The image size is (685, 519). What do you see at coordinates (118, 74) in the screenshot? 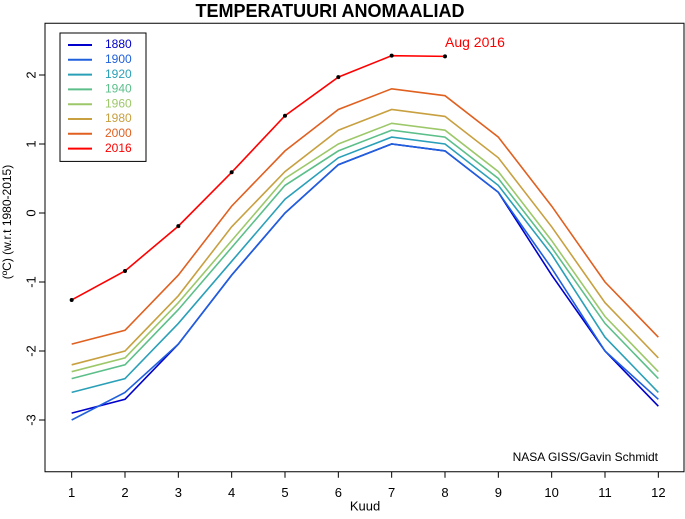
I see `legend-label: 1920` at bounding box center [118, 74].